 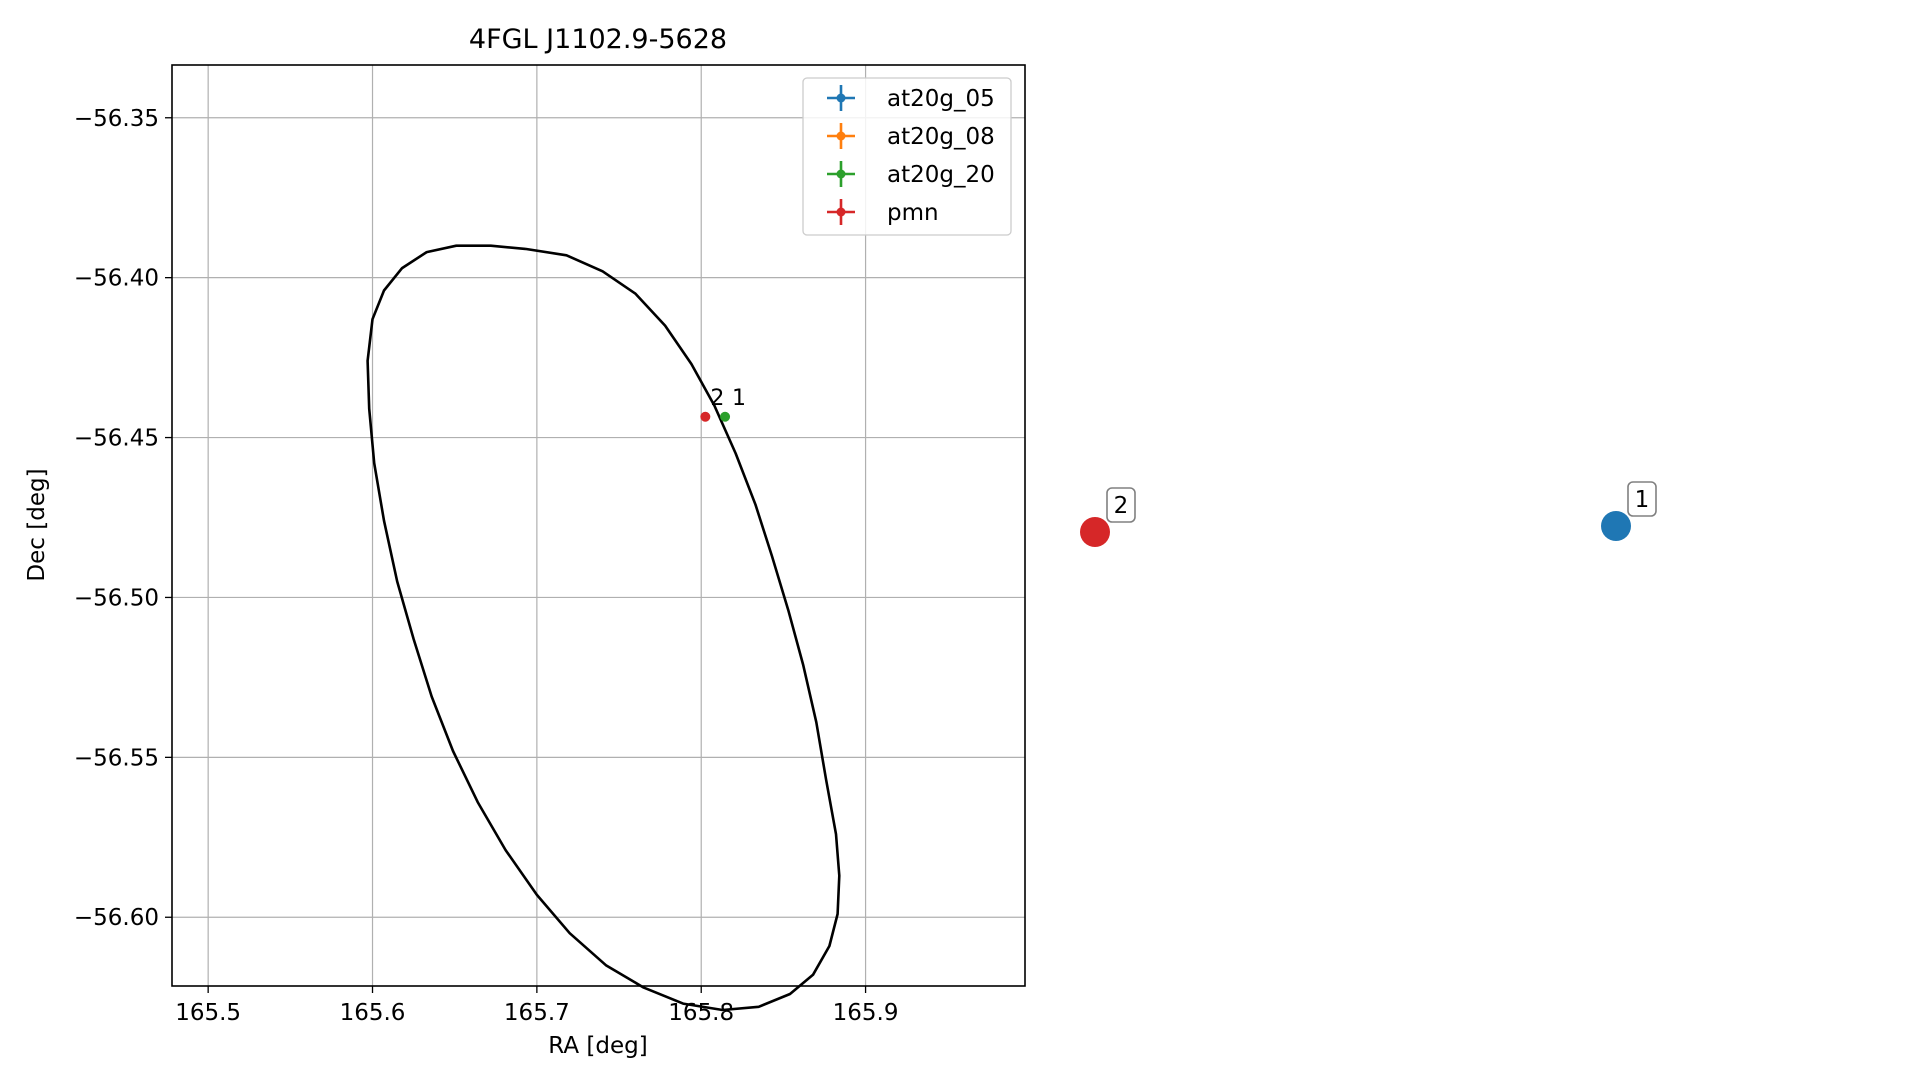 I want to click on x-tick-label: 165.7, so click(x=537, y=1013).